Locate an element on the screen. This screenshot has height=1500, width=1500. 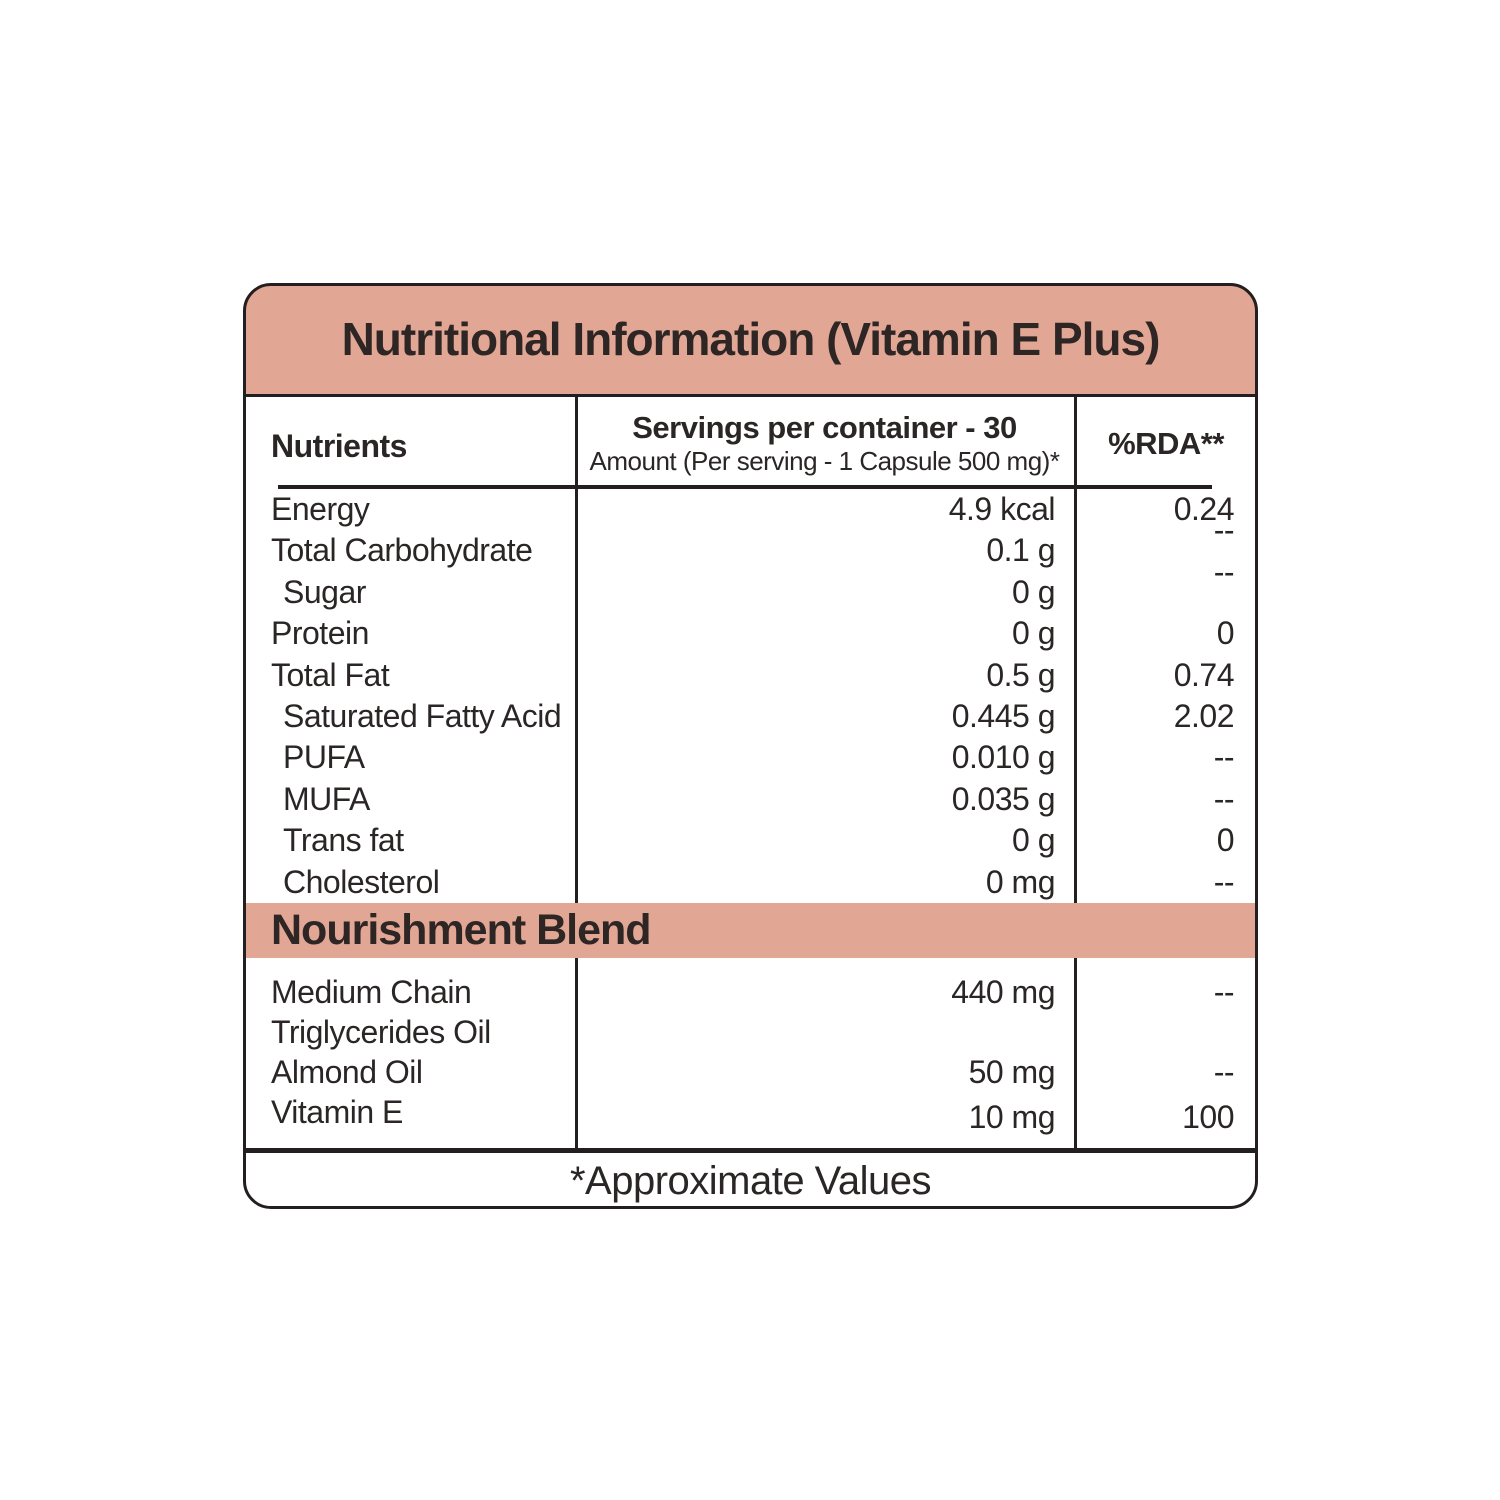
nutrient-name: Cholesterol is located at coordinates (361, 881).